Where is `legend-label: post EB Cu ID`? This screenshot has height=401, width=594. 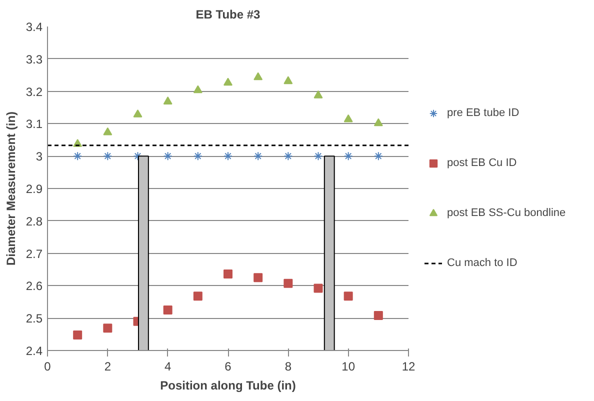 legend-label: post EB Cu ID is located at coordinates (482, 163).